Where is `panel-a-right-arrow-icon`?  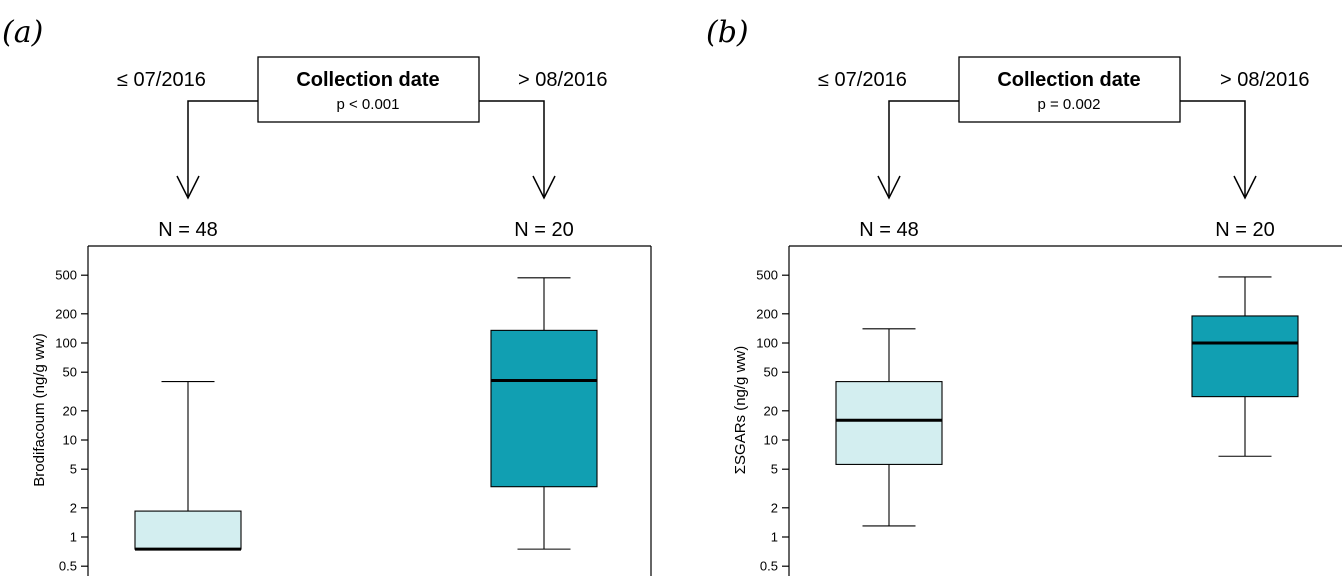 panel-a-right-arrow-icon is located at coordinates (544, 187).